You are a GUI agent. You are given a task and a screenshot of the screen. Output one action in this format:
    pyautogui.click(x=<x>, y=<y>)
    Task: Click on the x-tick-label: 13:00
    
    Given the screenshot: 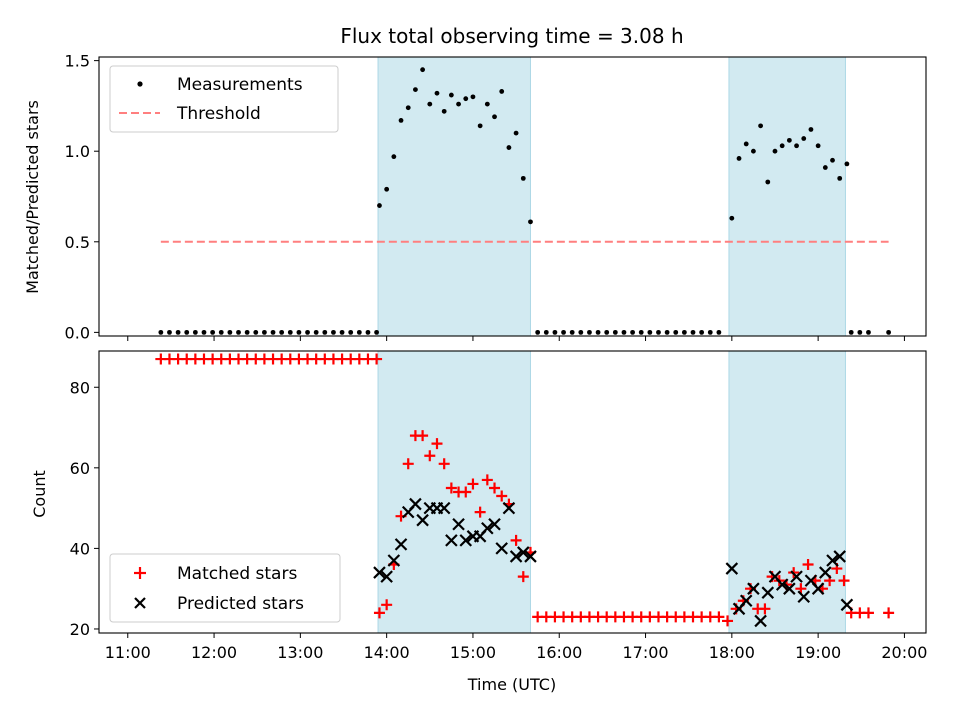 What is the action you would take?
    pyautogui.click(x=300, y=652)
    